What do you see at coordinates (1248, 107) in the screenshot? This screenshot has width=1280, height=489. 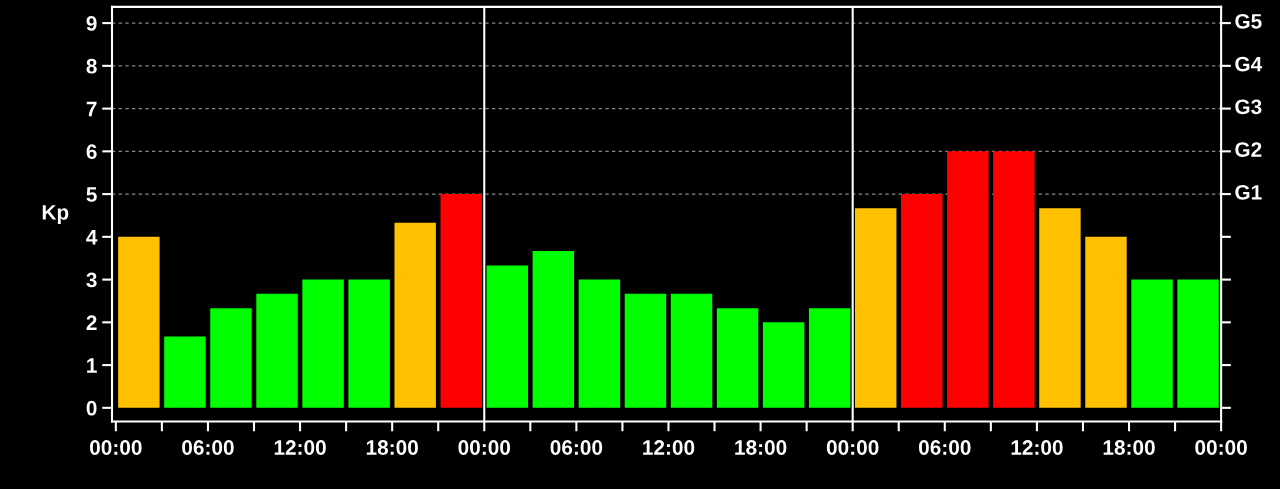 I see `ref-line-label: G3` at bounding box center [1248, 107].